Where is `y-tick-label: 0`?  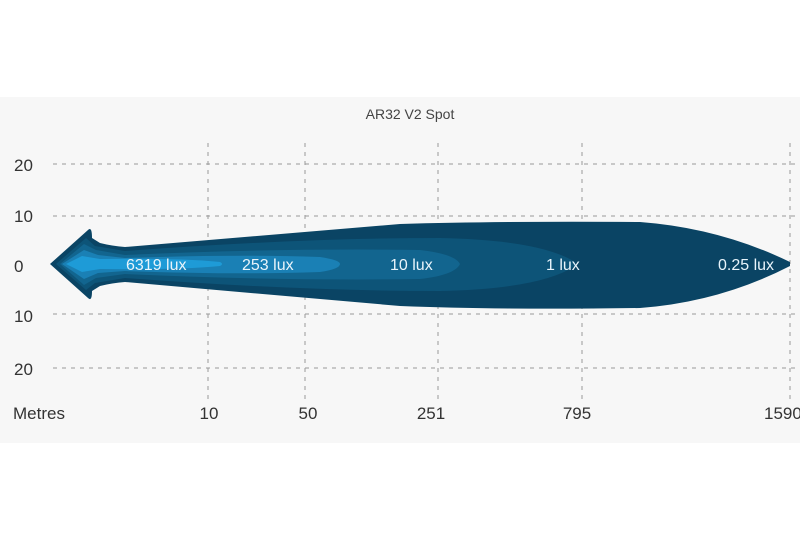
y-tick-label: 0 is located at coordinates (18, 266).